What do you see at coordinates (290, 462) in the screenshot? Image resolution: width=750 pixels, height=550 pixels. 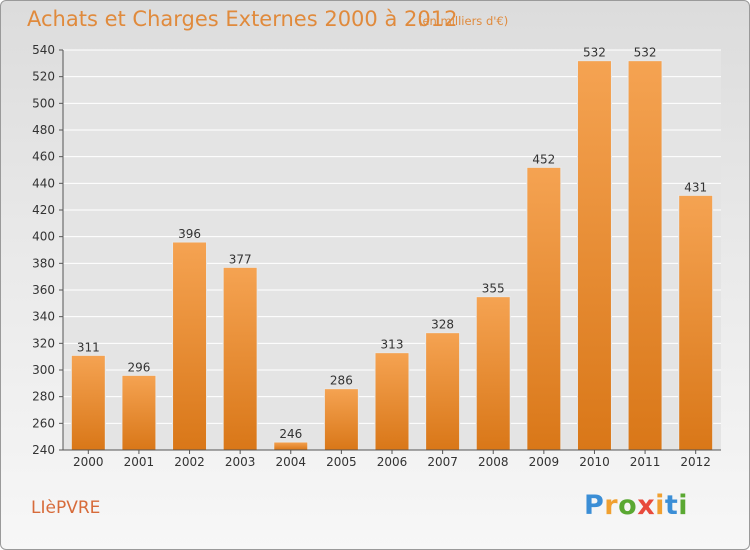 I see `x-tick-label: 2004` at bounding box center [290, 462].